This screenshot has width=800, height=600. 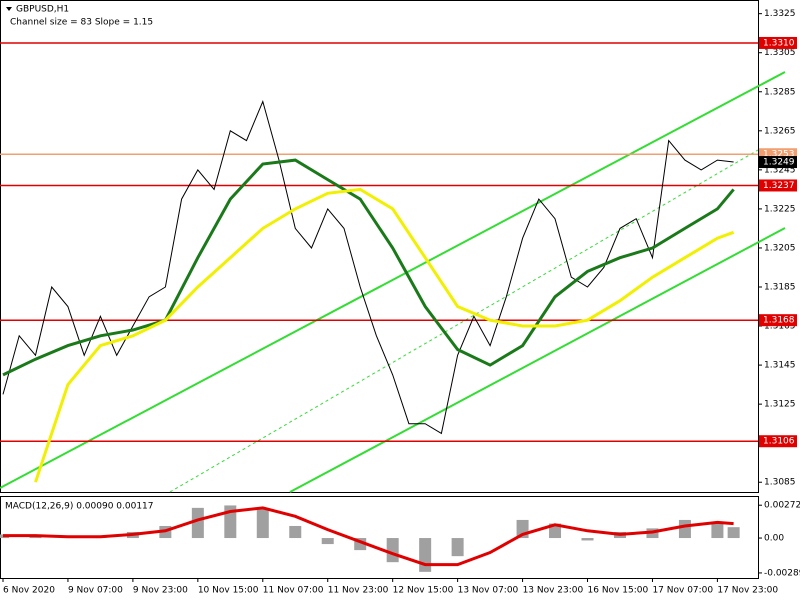 I want to click on x-tick-label: 6 Nov 2020, so click(x=29, y=591).